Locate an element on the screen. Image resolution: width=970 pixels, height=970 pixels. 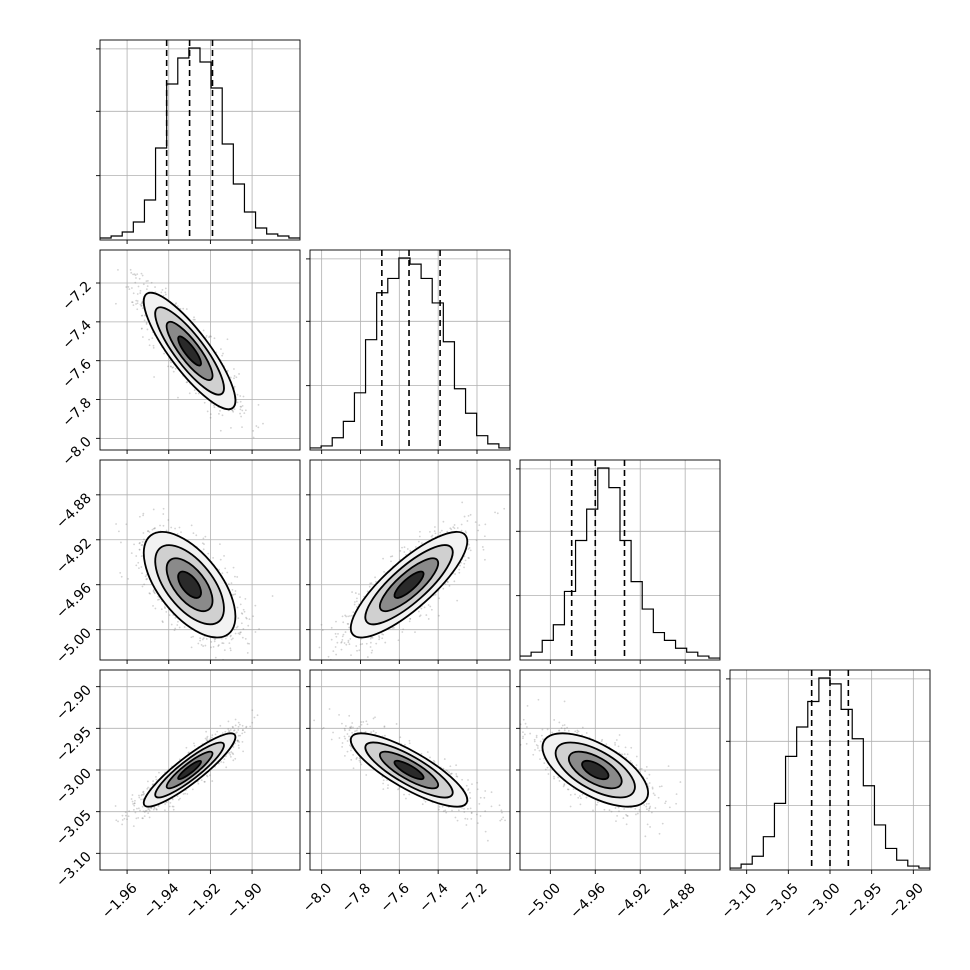
panel-frame is located at coordinates (410, 350).